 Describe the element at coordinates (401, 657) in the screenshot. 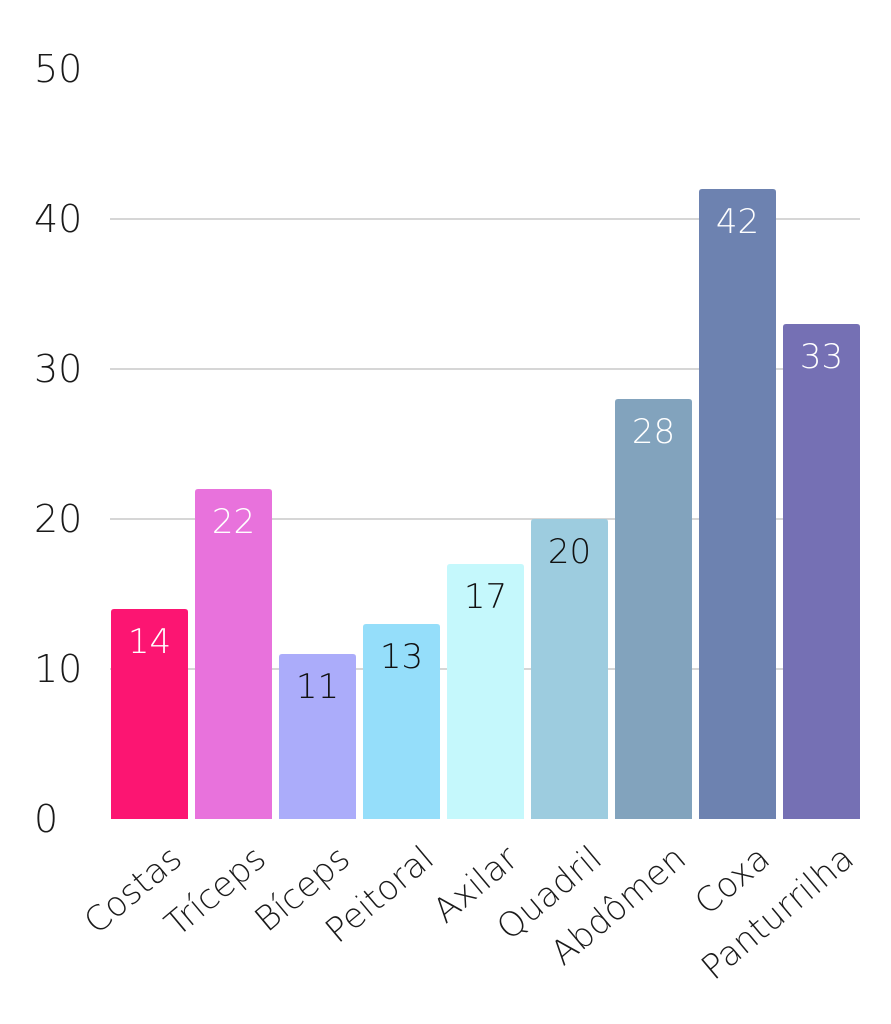

I see `data-label: 13` at that location.